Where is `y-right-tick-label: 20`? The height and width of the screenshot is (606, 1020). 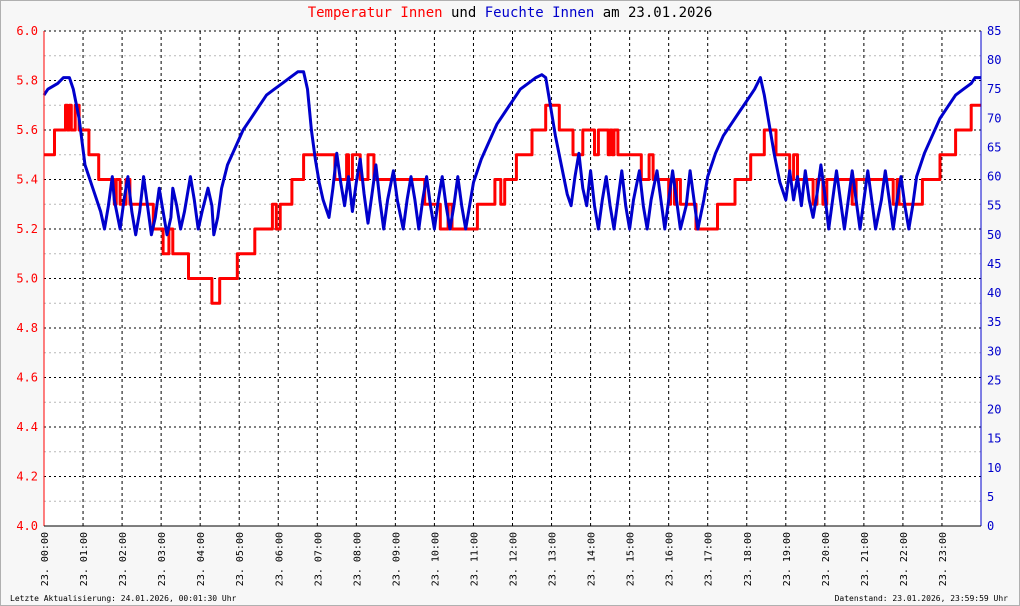 y-right-tick-label: 20 is located at coordinates (994, 410).